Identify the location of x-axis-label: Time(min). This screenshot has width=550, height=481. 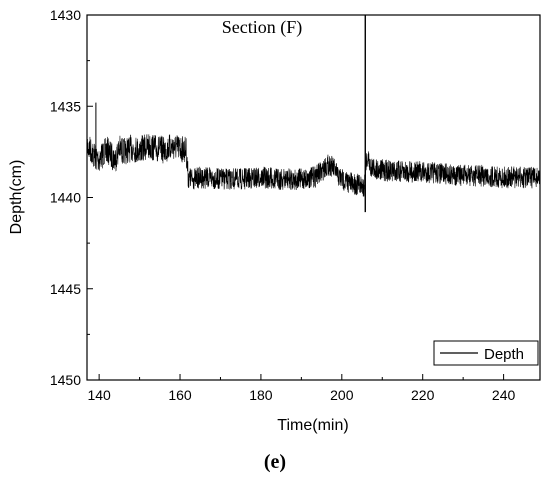
(312, 425).